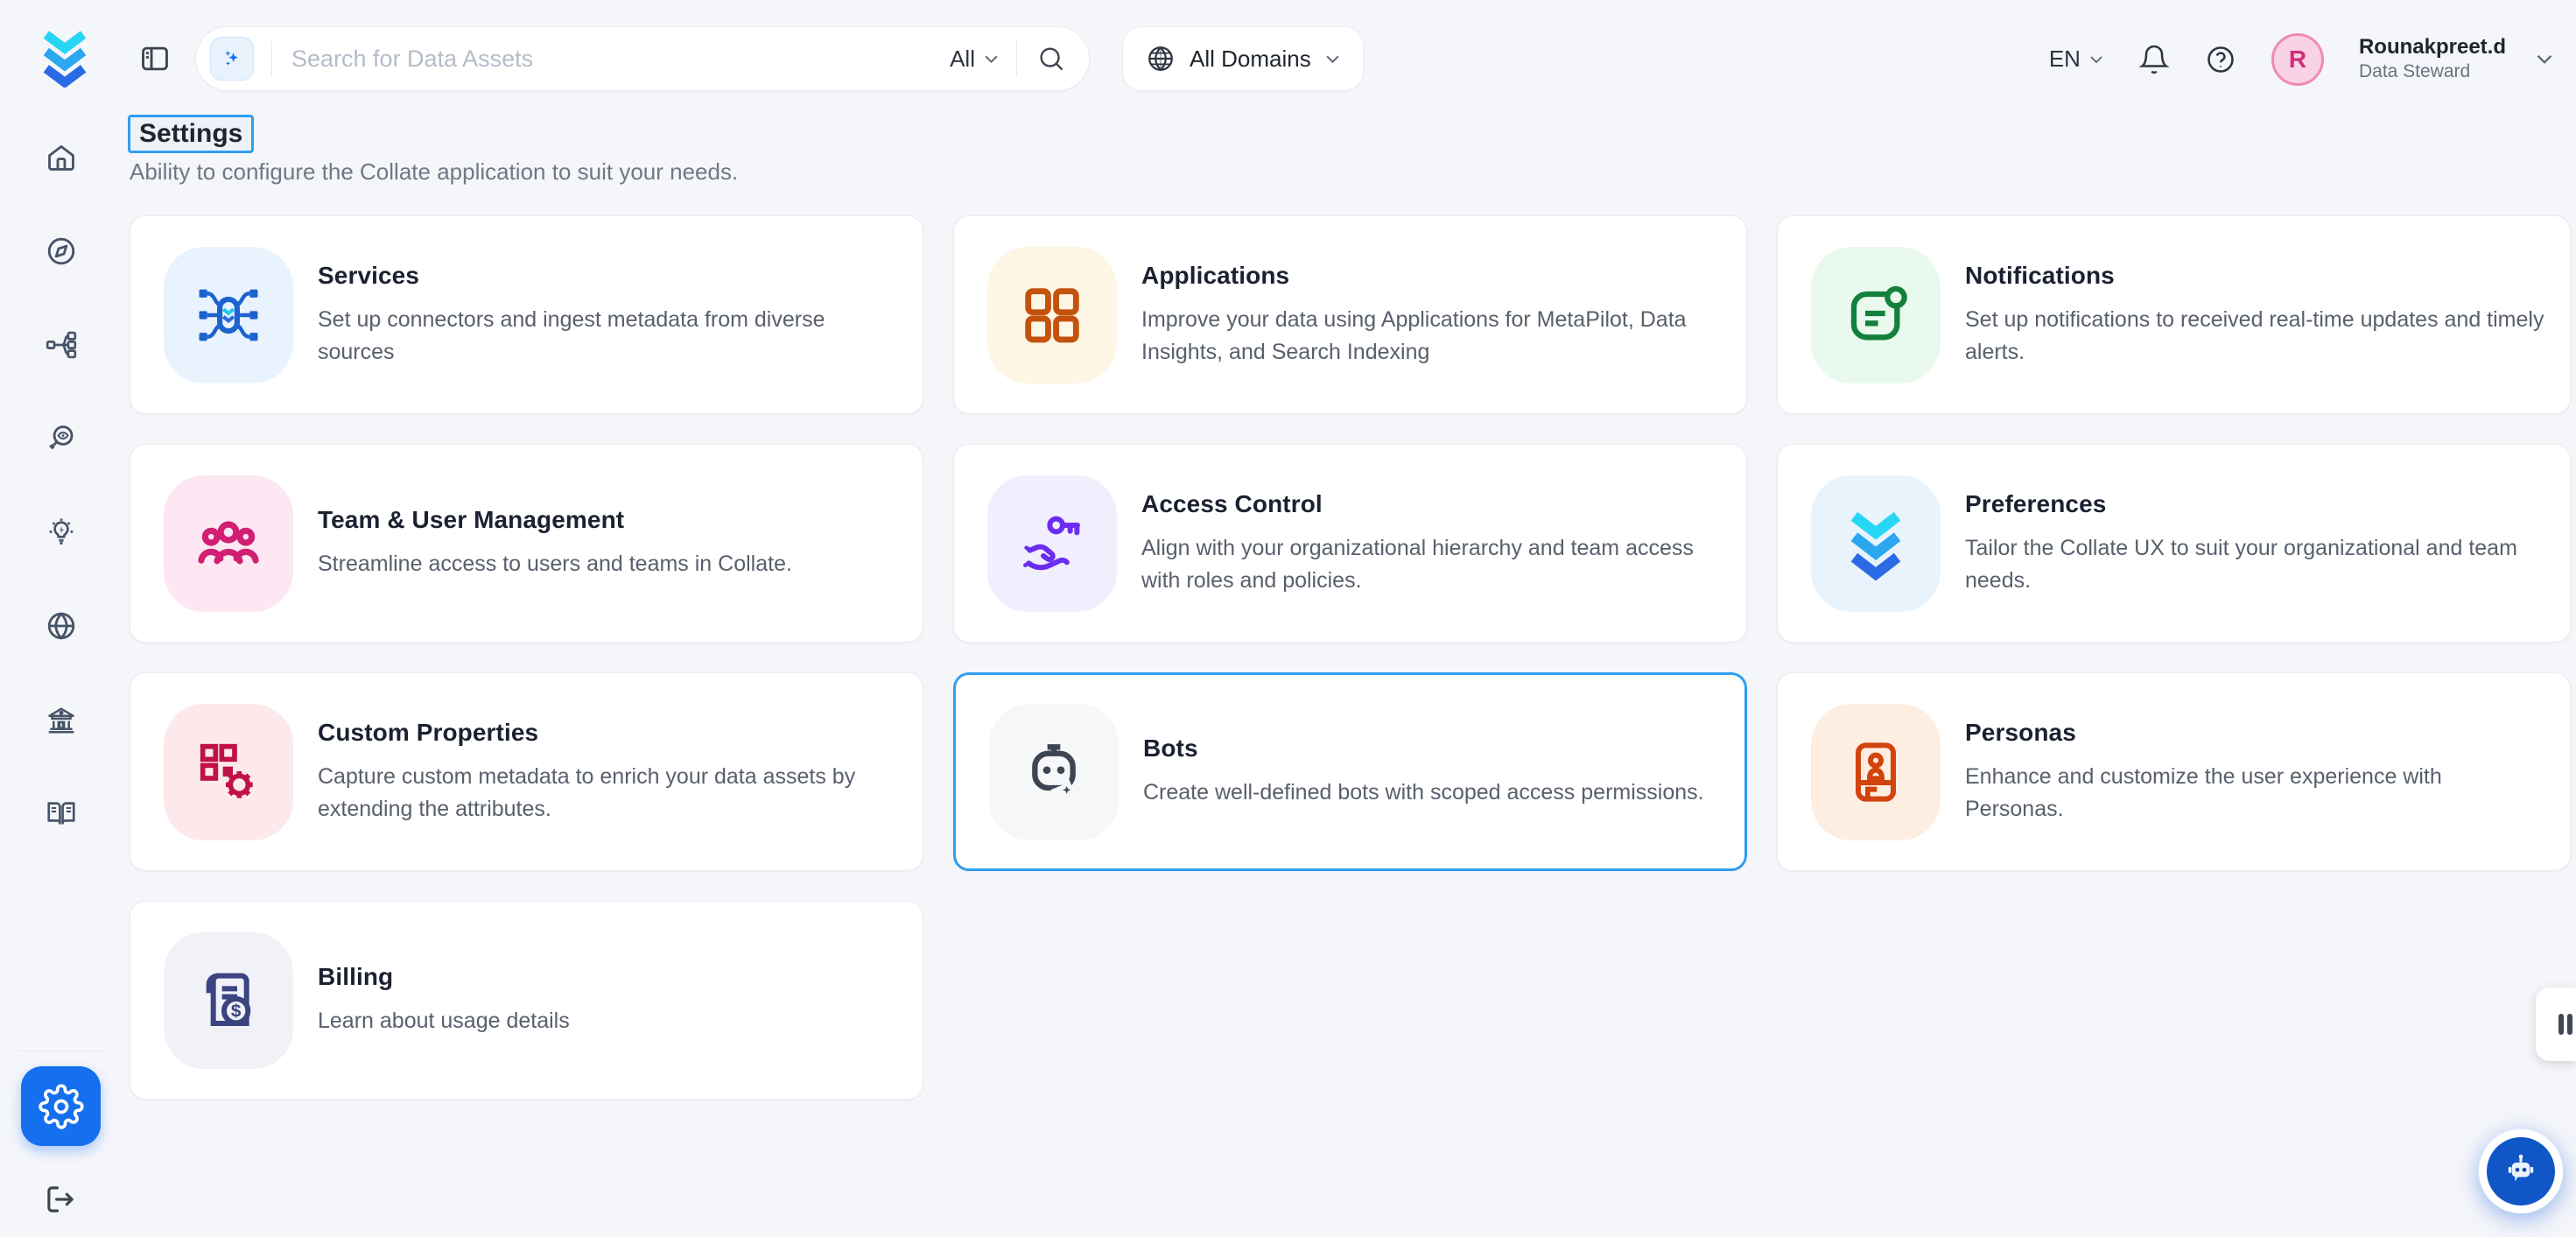 Image resolution: width=2576 pixels, height=1237 pixels. What do you see at coordinates (228, 543) in the screenshot?
I see `team-users-icon` at bounding box center [228, 543].